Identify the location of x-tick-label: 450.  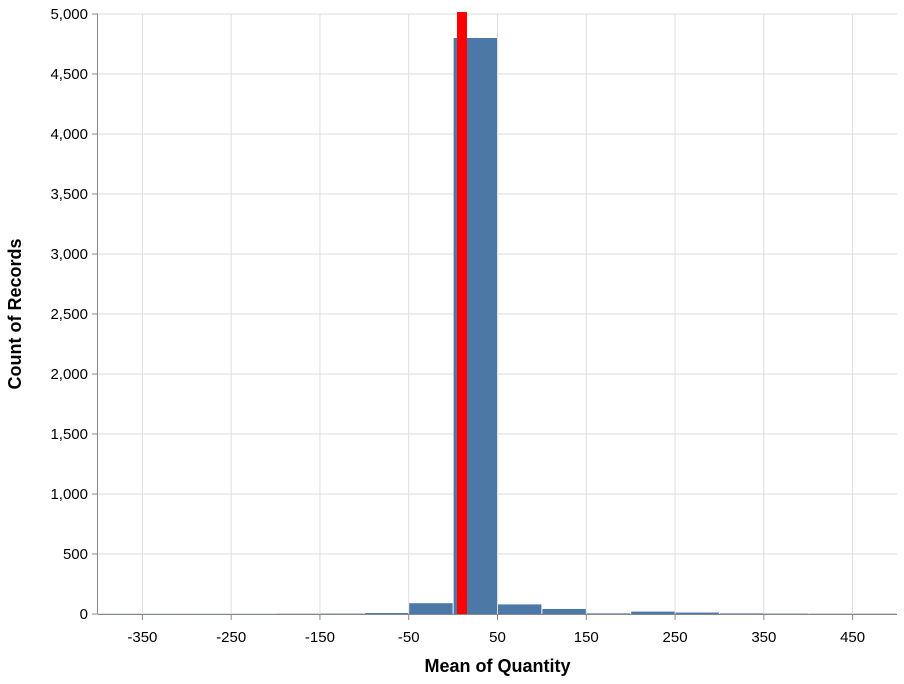
(852, 637).